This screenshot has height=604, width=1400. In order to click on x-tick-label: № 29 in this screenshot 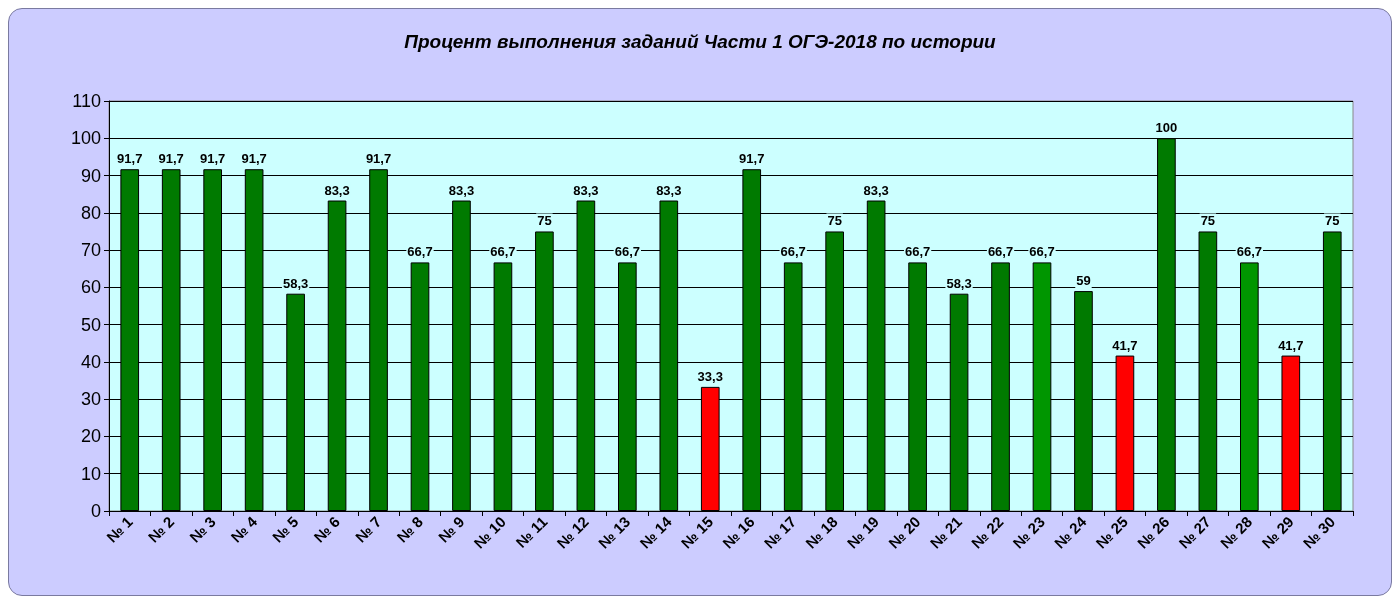, I will do `click(1277, 532)`.